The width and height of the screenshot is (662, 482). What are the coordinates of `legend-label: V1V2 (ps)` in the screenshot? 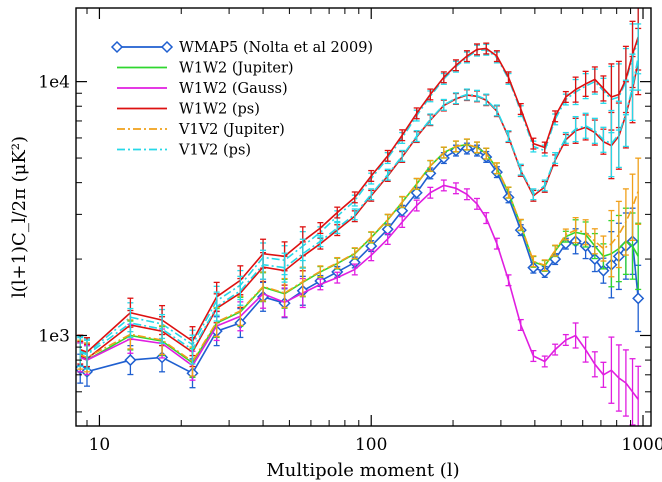 It's located at (214, 151).